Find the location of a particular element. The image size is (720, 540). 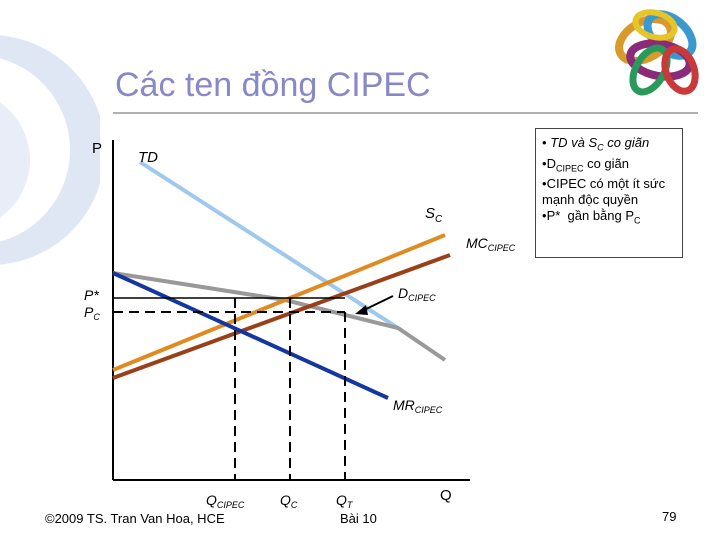

x-axis-label: Q is located at coordinates (446, 495).